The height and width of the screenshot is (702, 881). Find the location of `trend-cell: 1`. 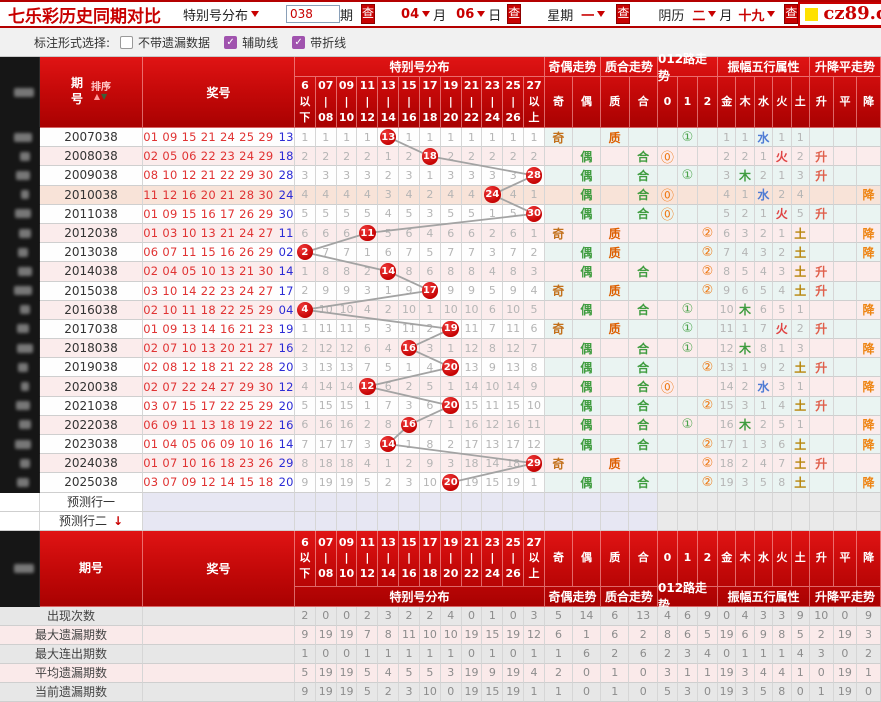

trend-cell: 1 is located at coordinates (800, 310).